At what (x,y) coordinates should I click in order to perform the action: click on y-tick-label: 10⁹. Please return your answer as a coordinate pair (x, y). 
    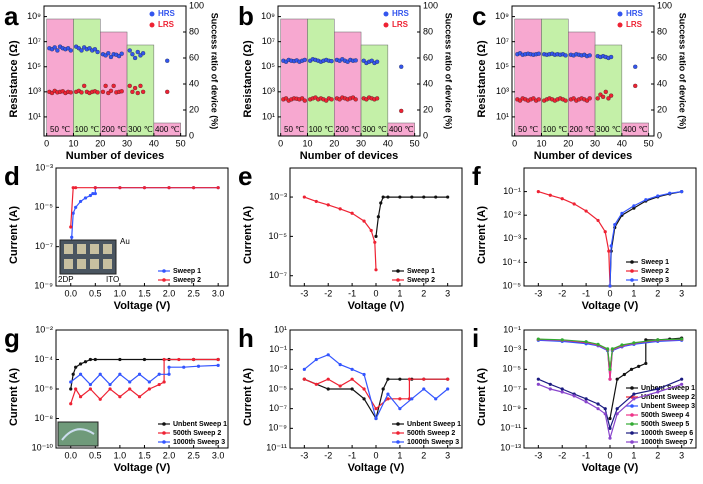
    Looking at the image, I should click on (502, 16).